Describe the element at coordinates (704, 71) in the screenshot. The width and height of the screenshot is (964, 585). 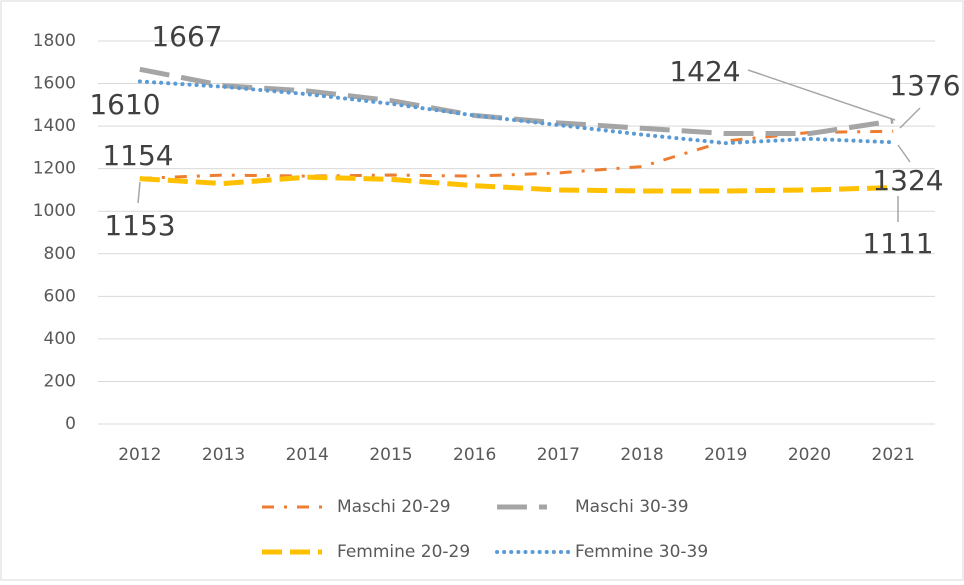
I see `data-label: 1424` at that location.